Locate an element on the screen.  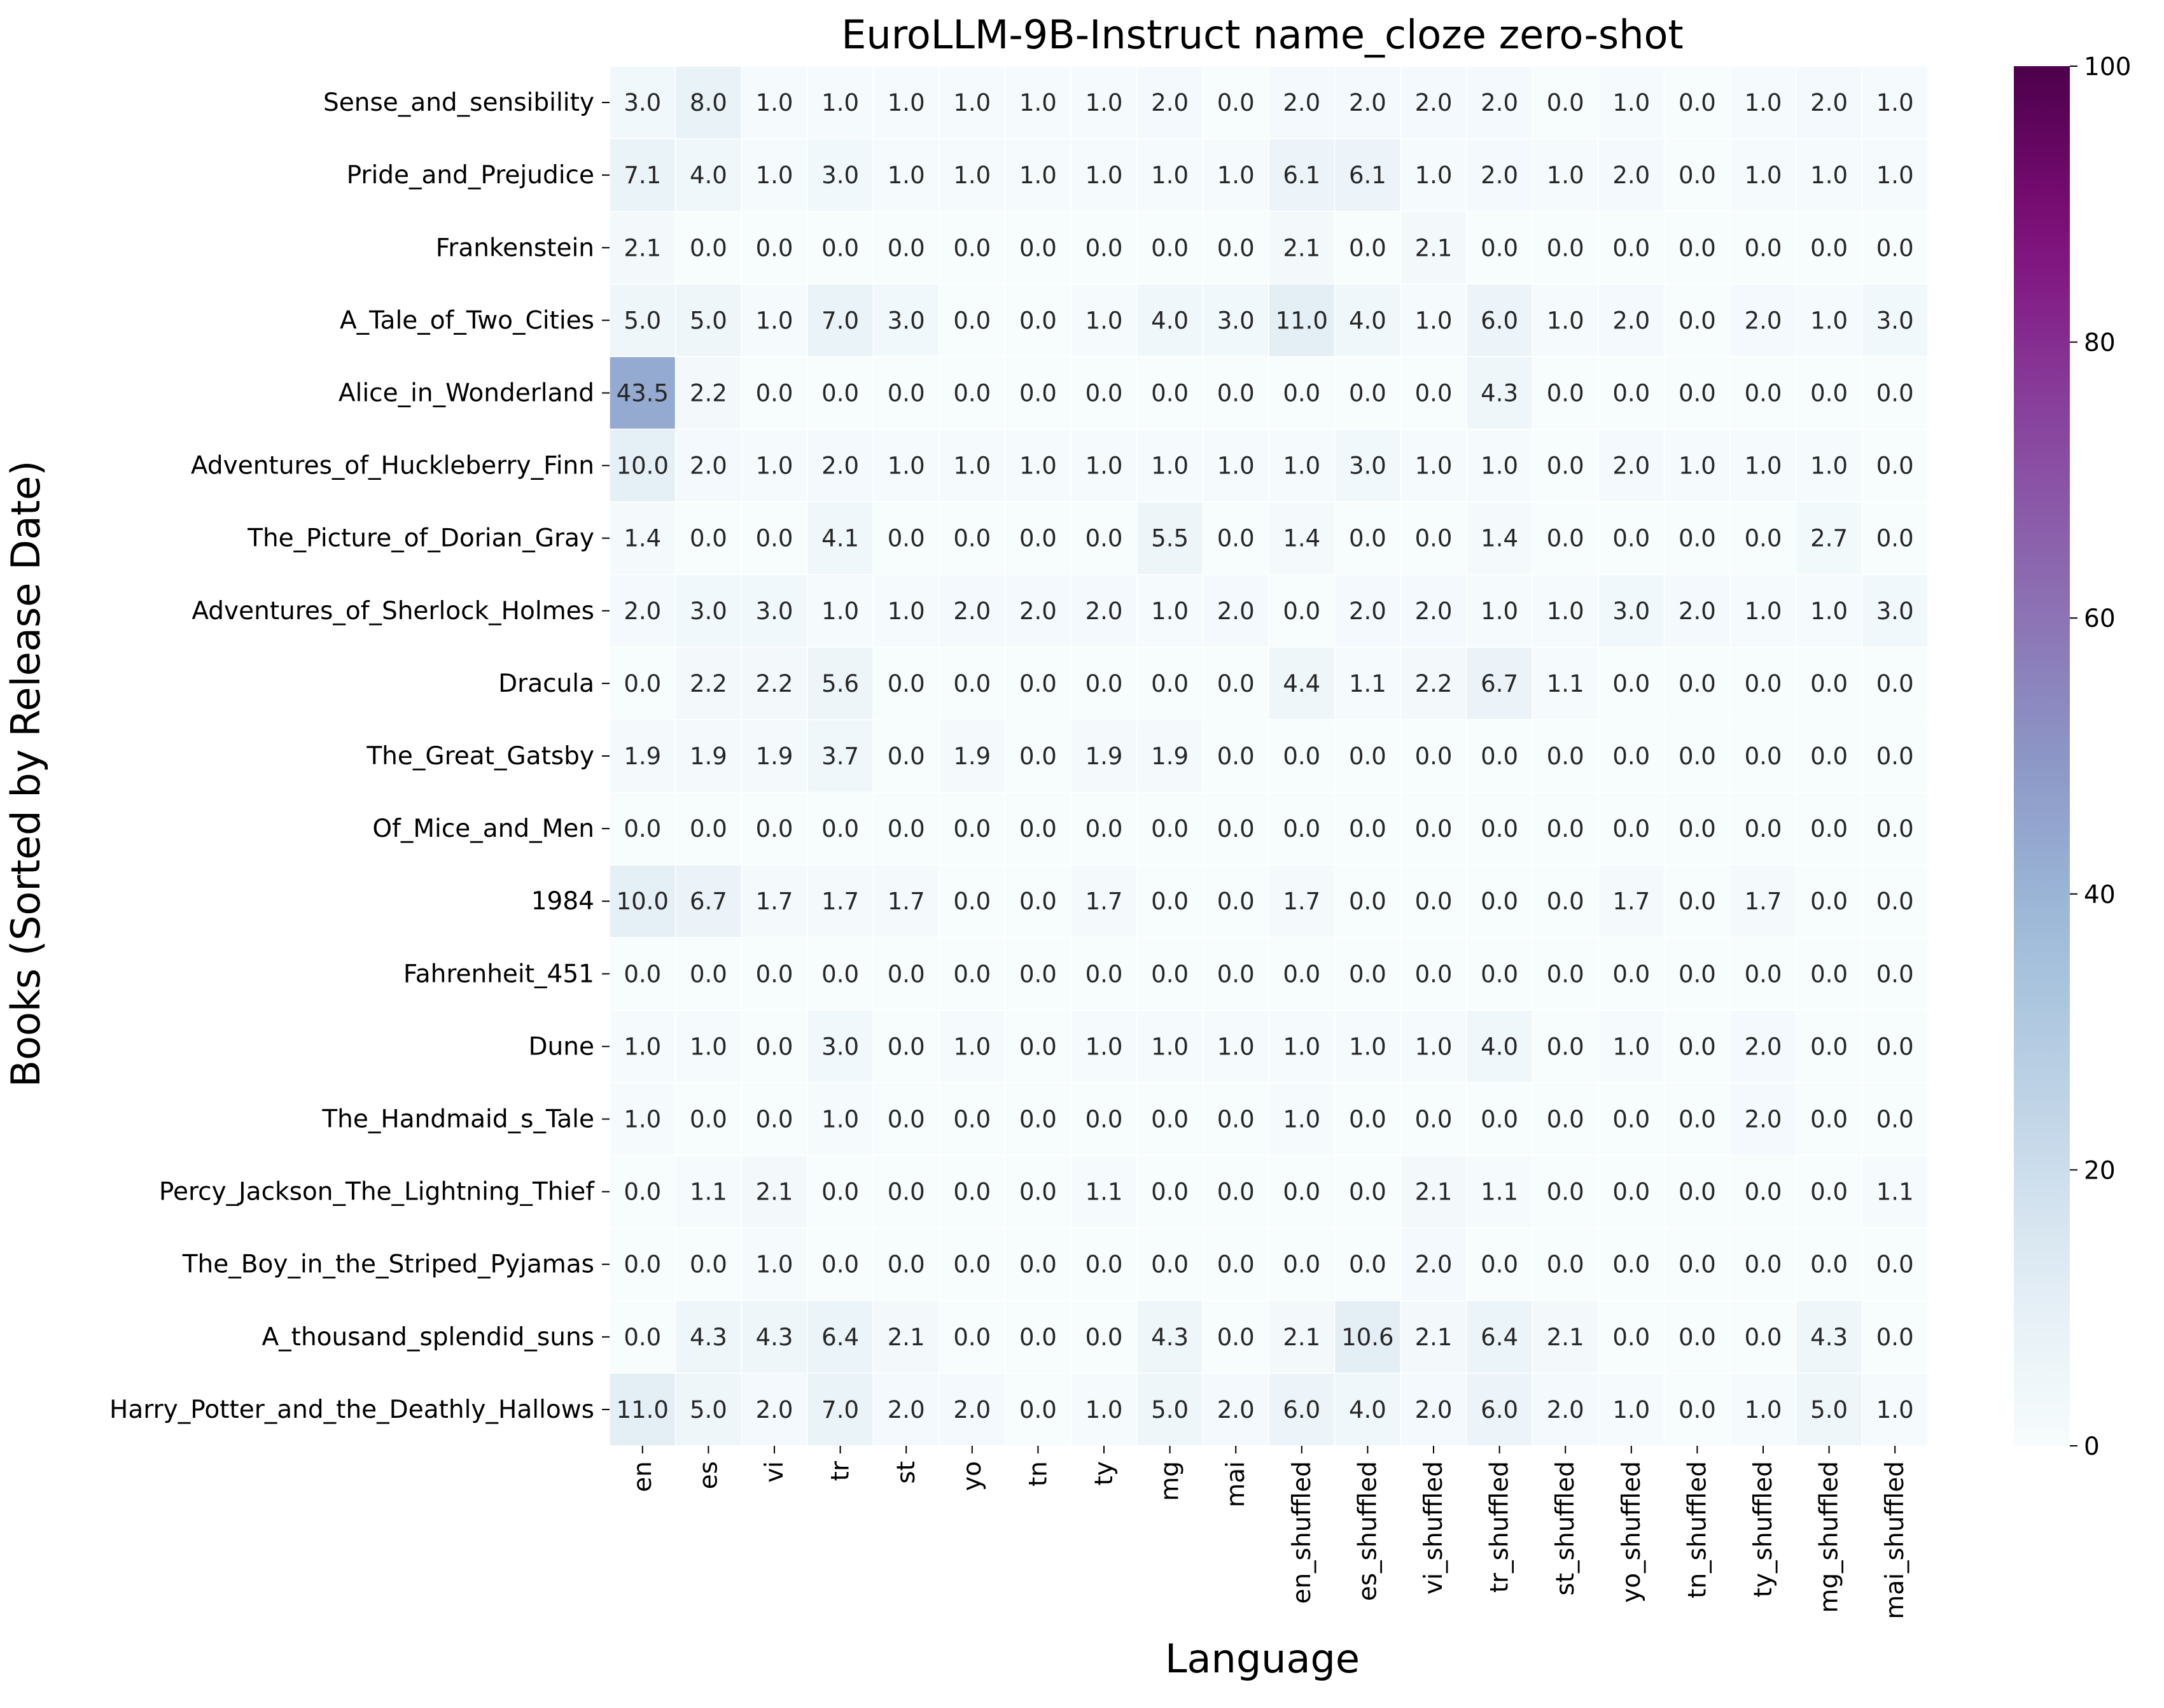
cell-value-label: 2.1 is located at coordinates (1565, 1337).